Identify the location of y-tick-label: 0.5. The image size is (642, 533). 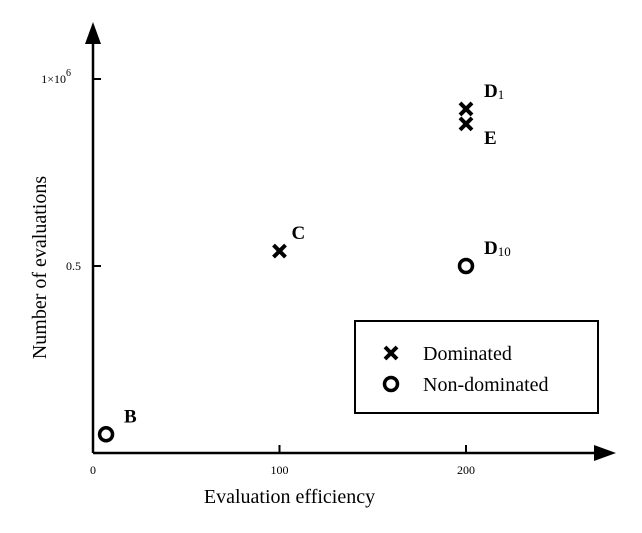
(73, 266).